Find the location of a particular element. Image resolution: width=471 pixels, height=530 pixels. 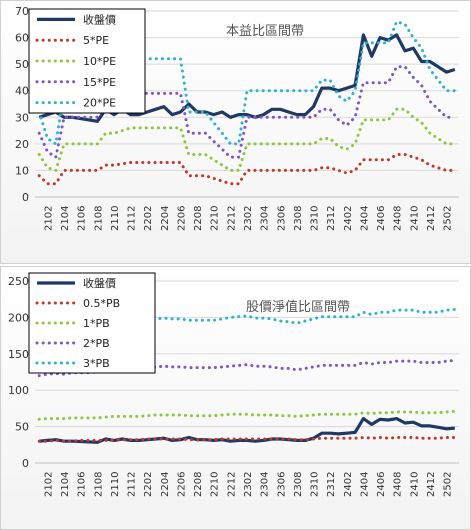

legend-entry: 1*PB is located at coordinates (96, 323).